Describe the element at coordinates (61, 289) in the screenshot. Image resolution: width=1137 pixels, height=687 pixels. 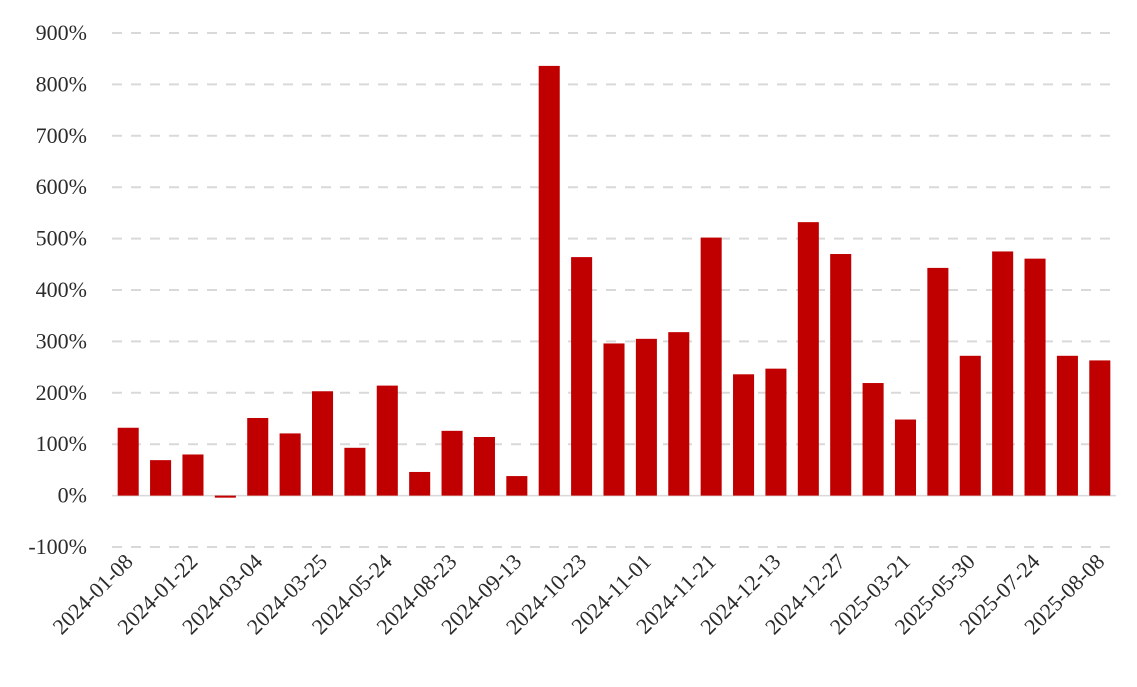
I see `y-tick-label: 400%` at that location.